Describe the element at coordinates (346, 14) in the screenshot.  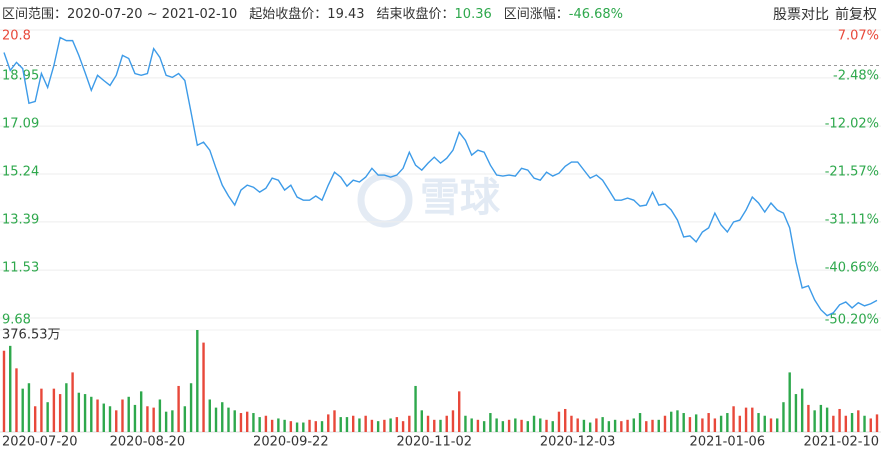
I see `summary-value: 19.43` at that location.